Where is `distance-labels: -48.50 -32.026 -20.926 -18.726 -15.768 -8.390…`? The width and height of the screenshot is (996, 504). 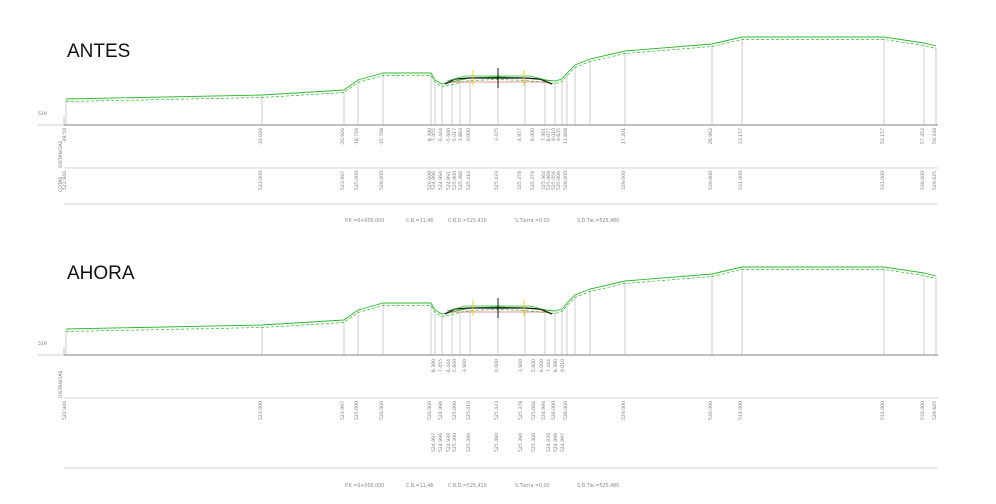 distance-labels: -48.50 -32.026 -20.926 -18.726 -15.768 -8.390… is located at coordinates (500, 137).